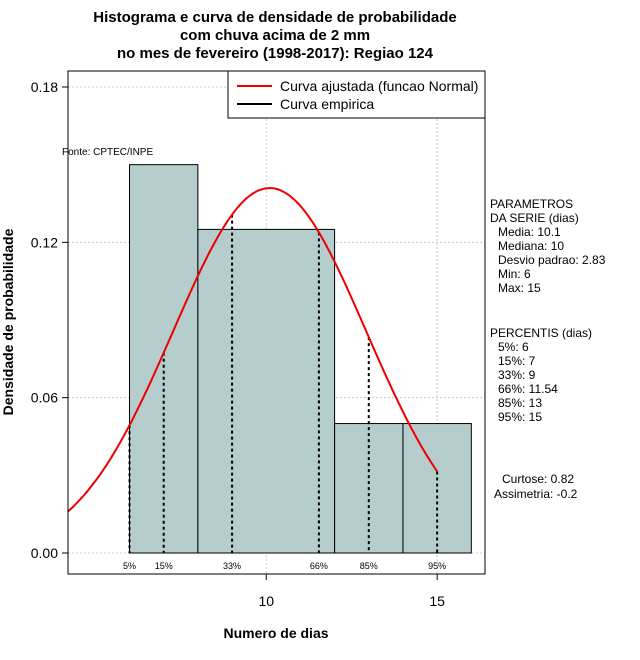  Describe the element at coordinates (275, 35) in the screenshot. I see `chart-title-line-2: com chuva acima de 2 mm` at that location.